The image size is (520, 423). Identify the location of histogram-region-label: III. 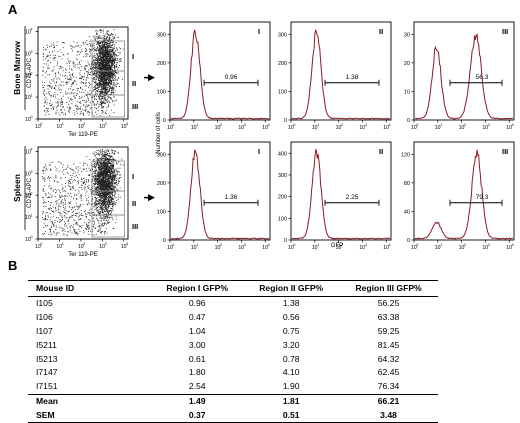
(505, 31).